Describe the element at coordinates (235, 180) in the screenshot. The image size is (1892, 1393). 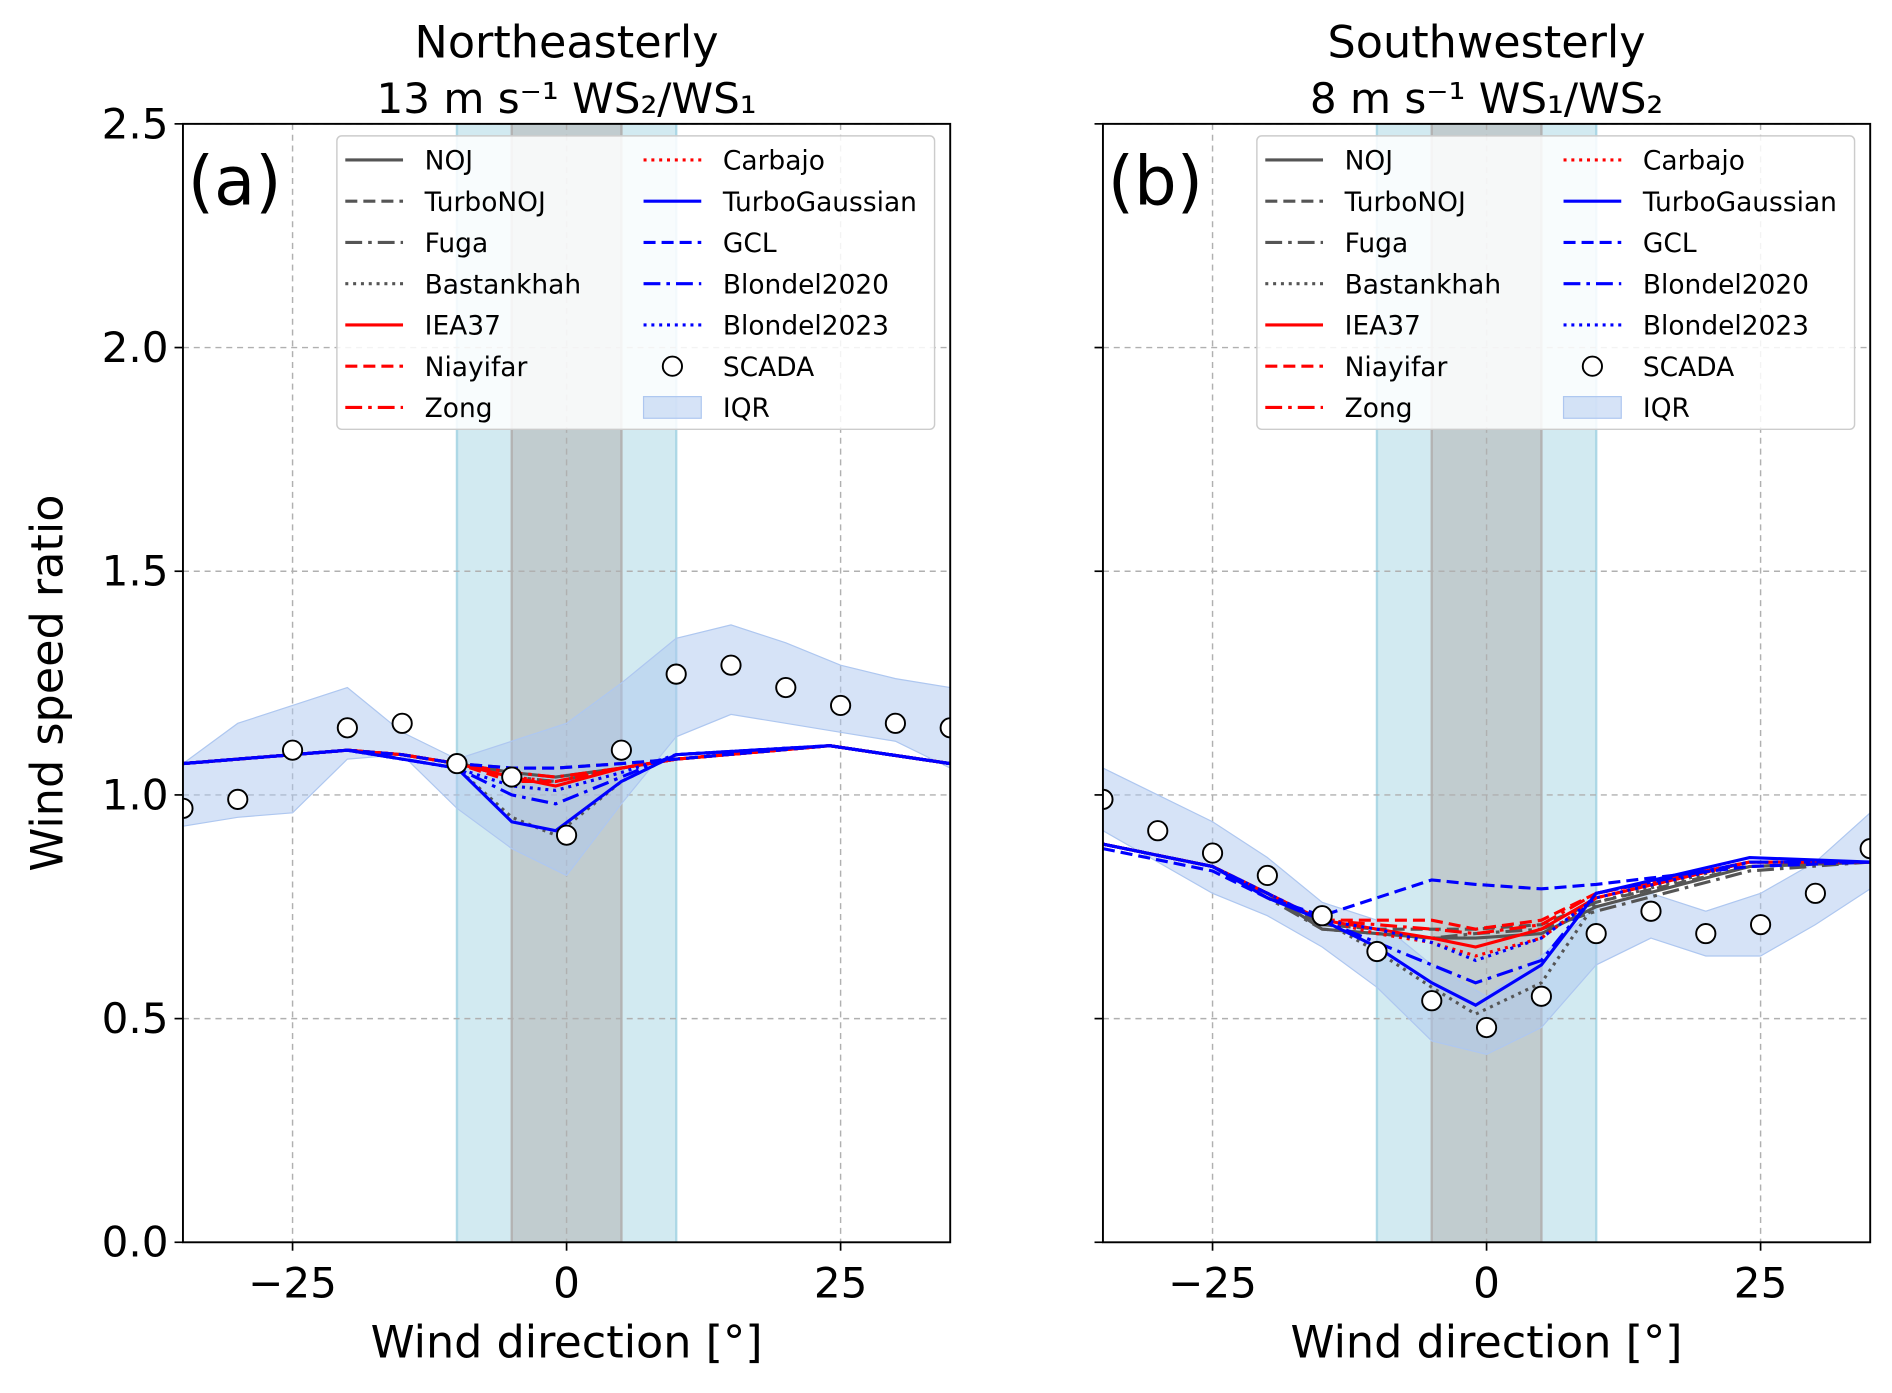
I see `panel-label: (a)` at that location.